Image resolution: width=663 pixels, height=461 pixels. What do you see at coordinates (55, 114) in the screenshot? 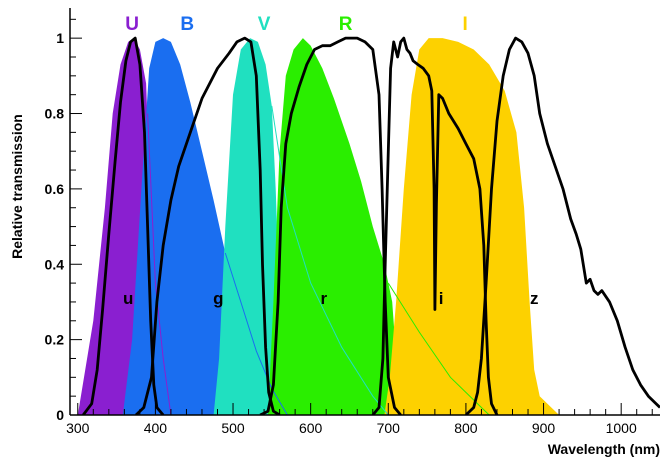
I see `y-tick-label: 0.8` at bounding box center [55, 114].